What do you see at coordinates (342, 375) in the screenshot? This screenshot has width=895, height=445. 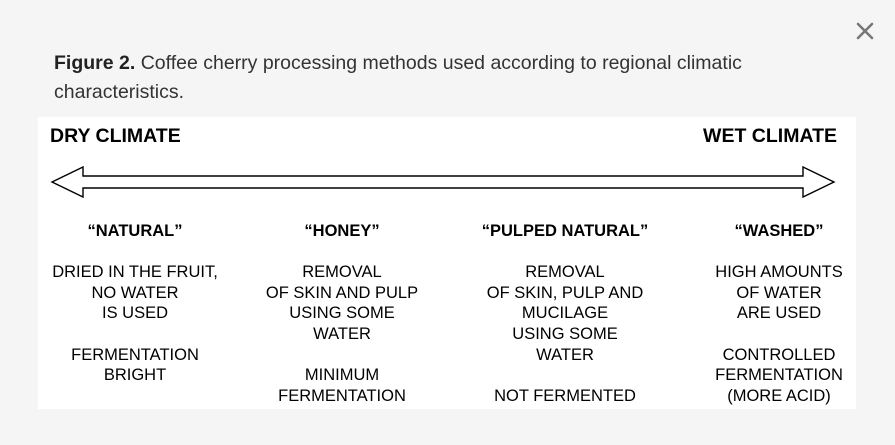 I see `method-text-line: MINIMUM` at bounding box center [342, 375].